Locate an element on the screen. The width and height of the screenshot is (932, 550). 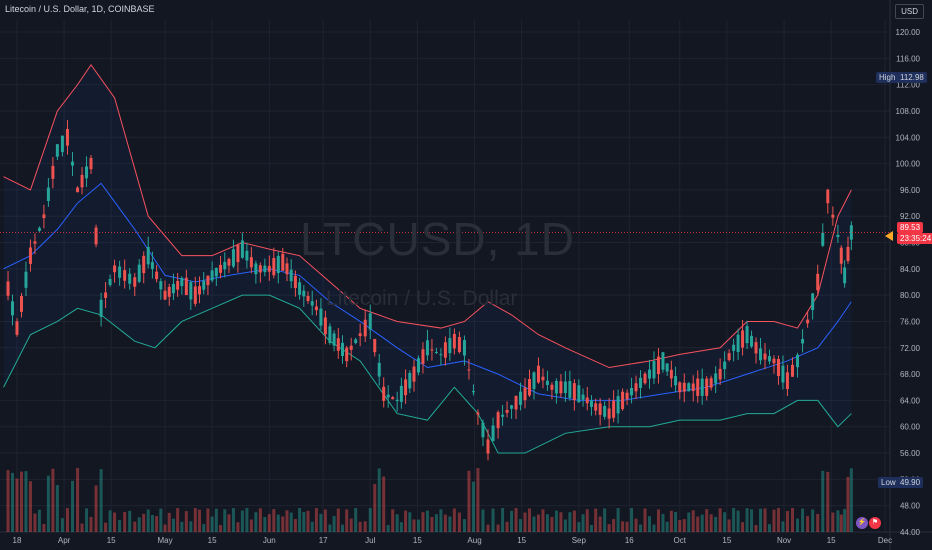
low-value: 49.90 is located at coordinates (910, 482).